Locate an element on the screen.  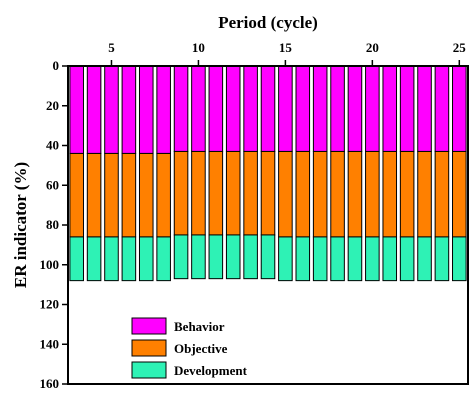
x-tick-label-25: 25 is located at coordinates (460, 47).